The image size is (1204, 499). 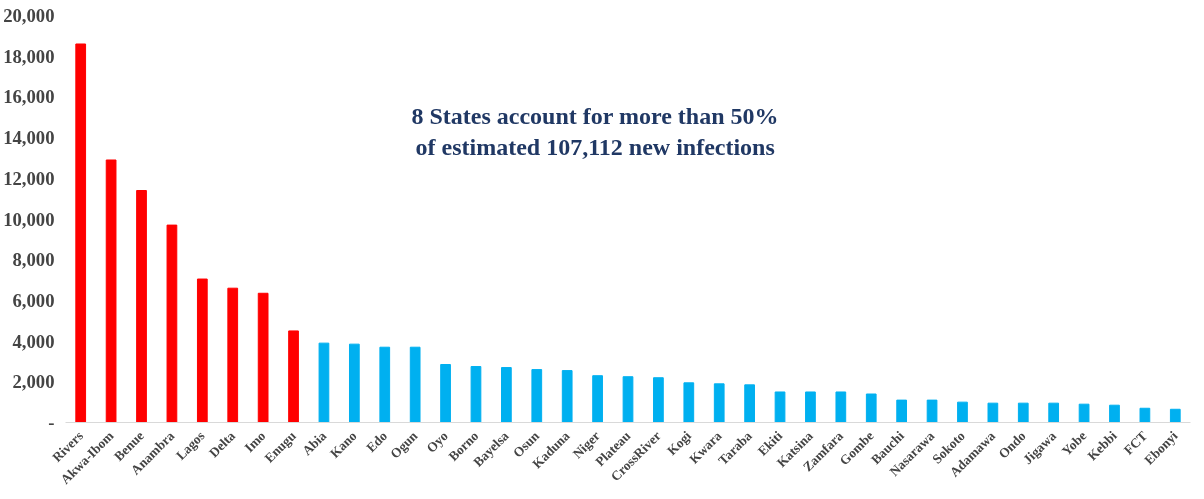 What do you see at coordinates (29, 219) in the screenshot?
I see `y-tick-label: 10,000` at bounding box center [29, 219].